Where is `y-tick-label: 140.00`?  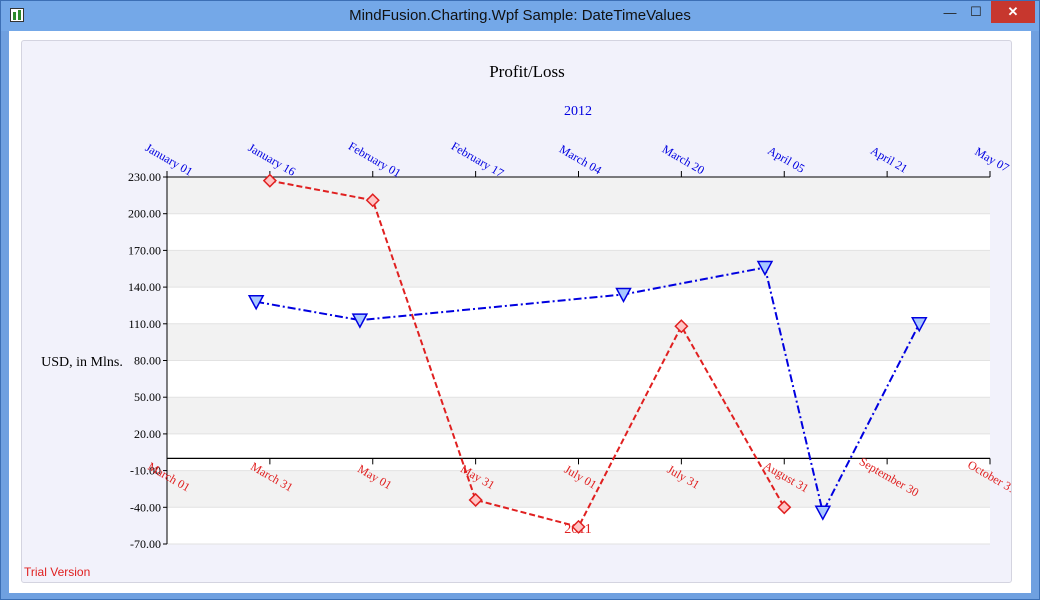
y-tick-label: 140.00 is located at coordinates (144, 287).